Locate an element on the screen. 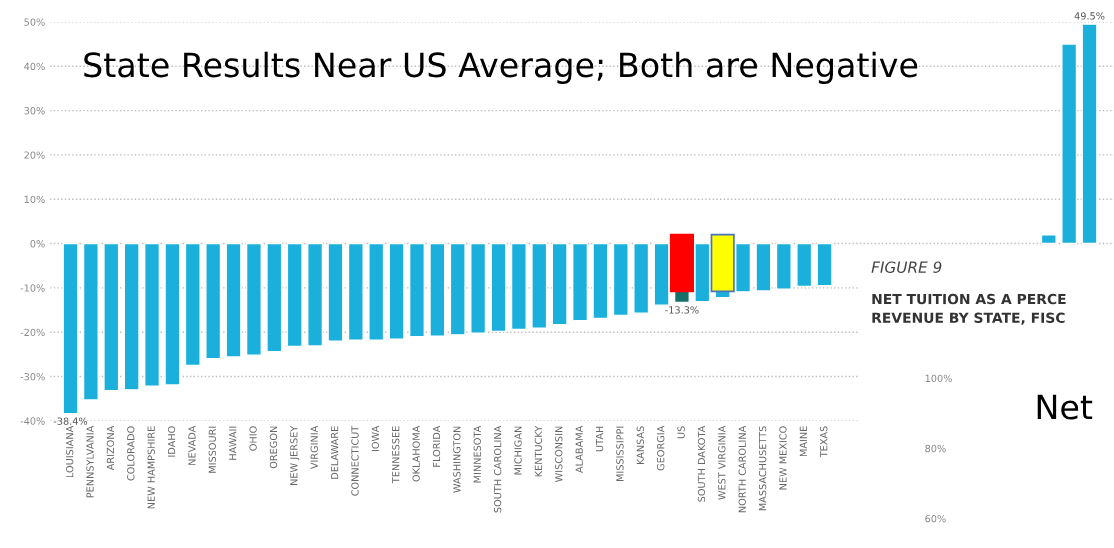 This screenshot has width=1114, height=548. y-tick-label: -20% is located at coordinates (32, 332).